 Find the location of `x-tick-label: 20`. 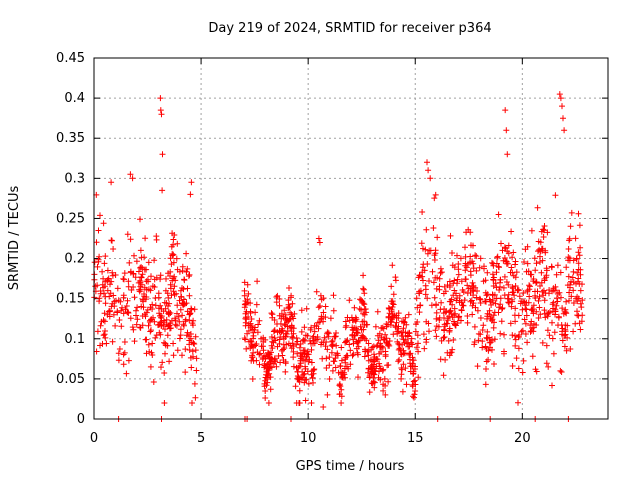

x-tick-label: 20 is located at coordinates (522, 438).